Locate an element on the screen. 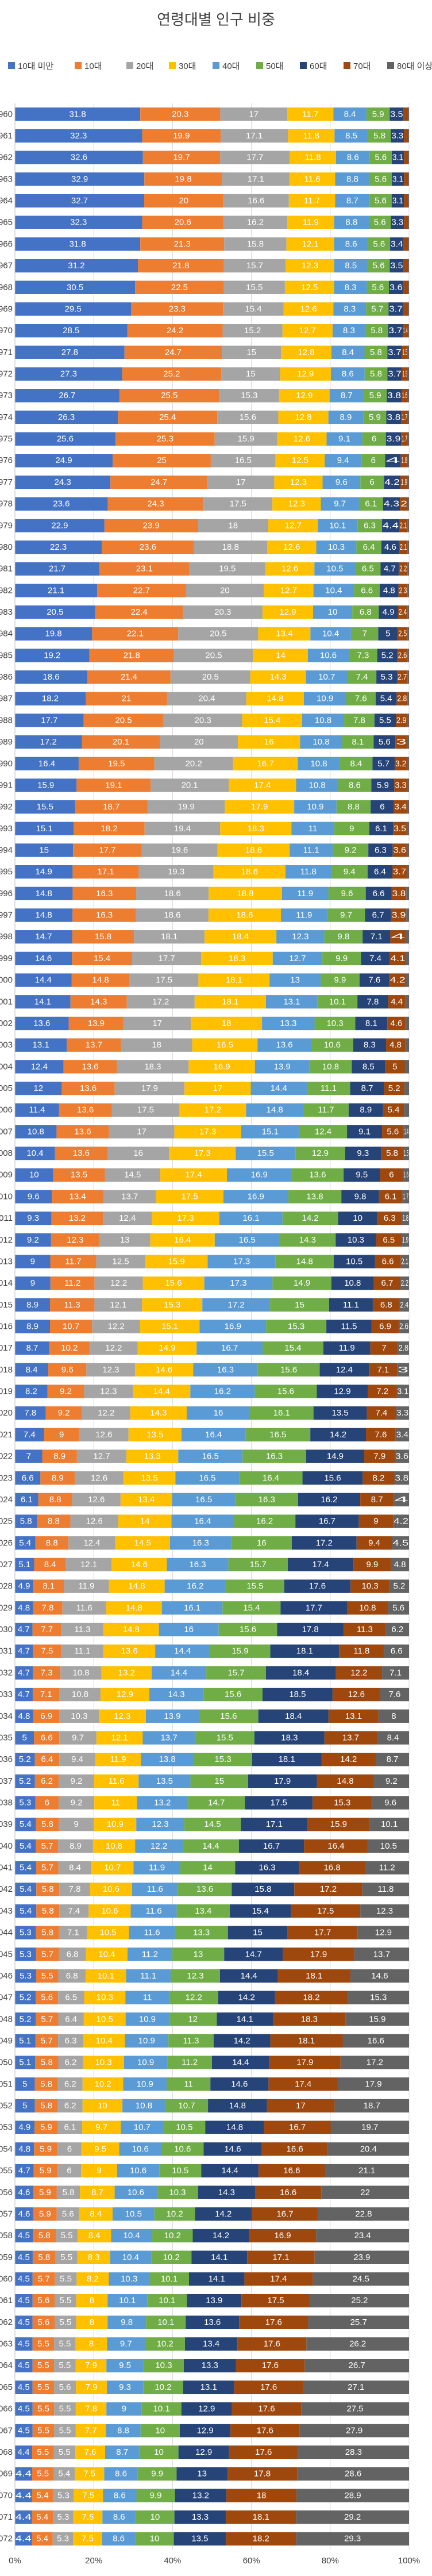  data-label: 5.5 is located at coordinates (65, 2322).